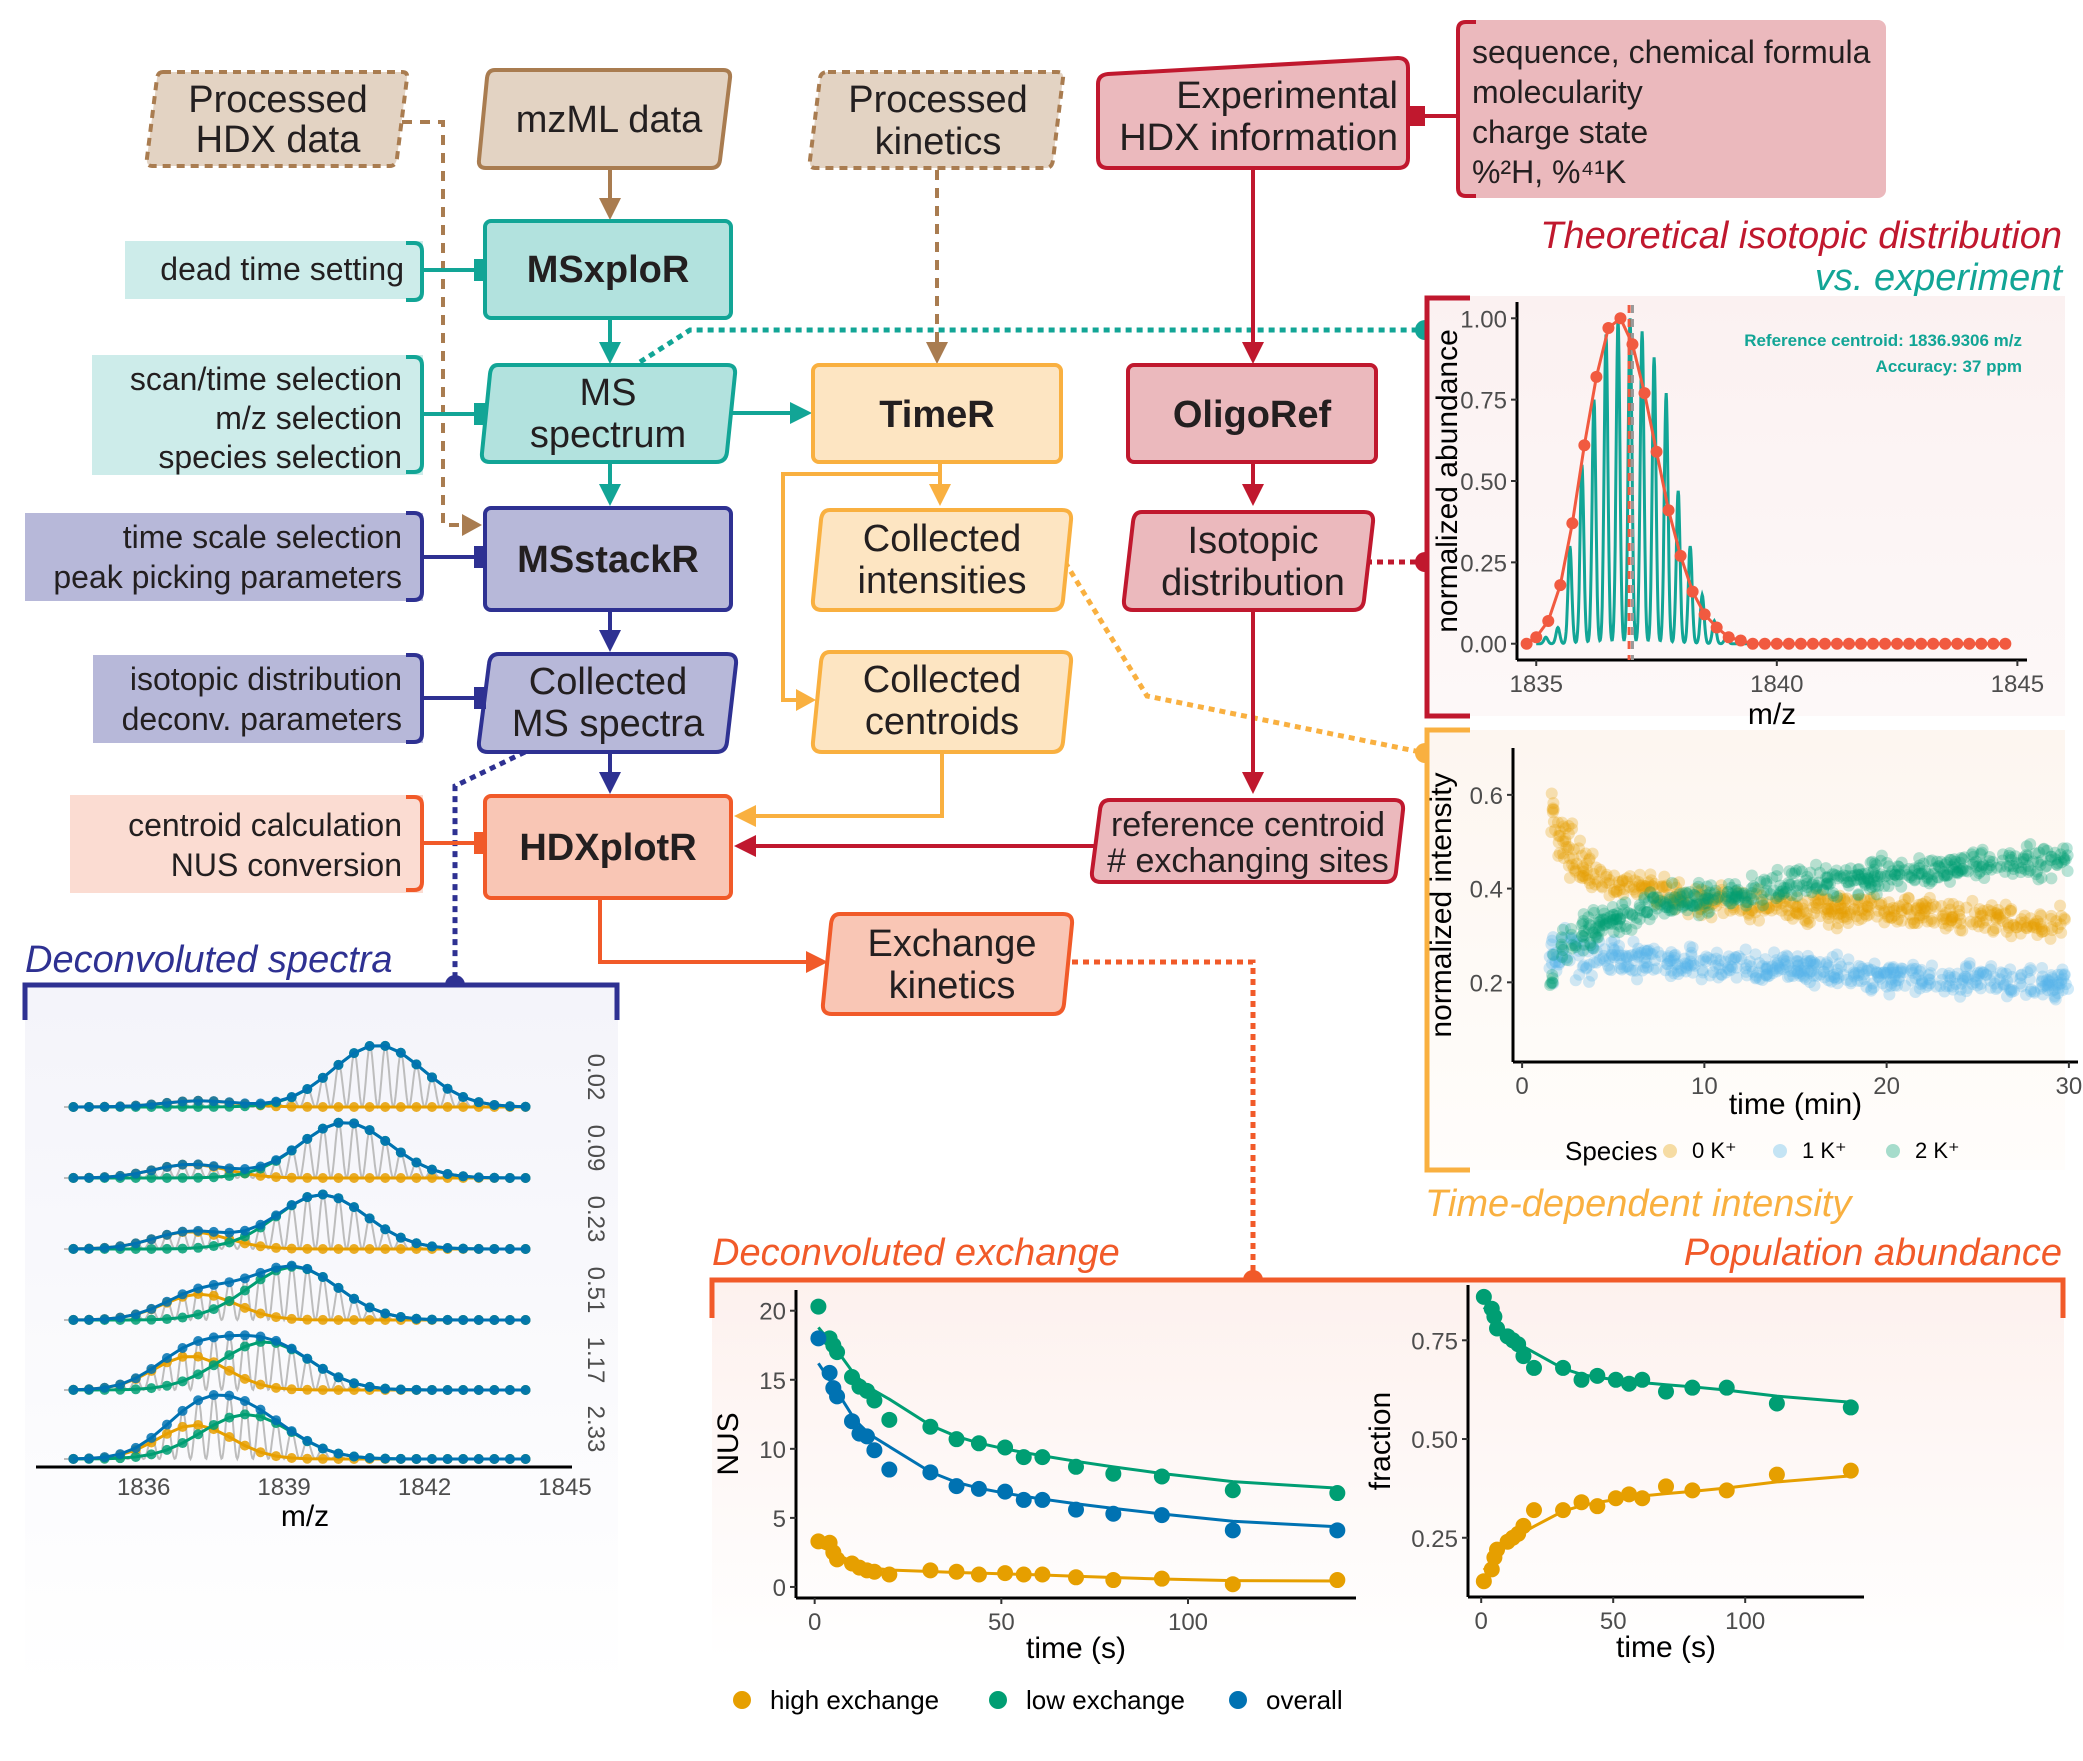  What do you see at coordinates (276, 1456) in the screenshot?
I see `high-exchange-point` at bounding box center [276, 1456].